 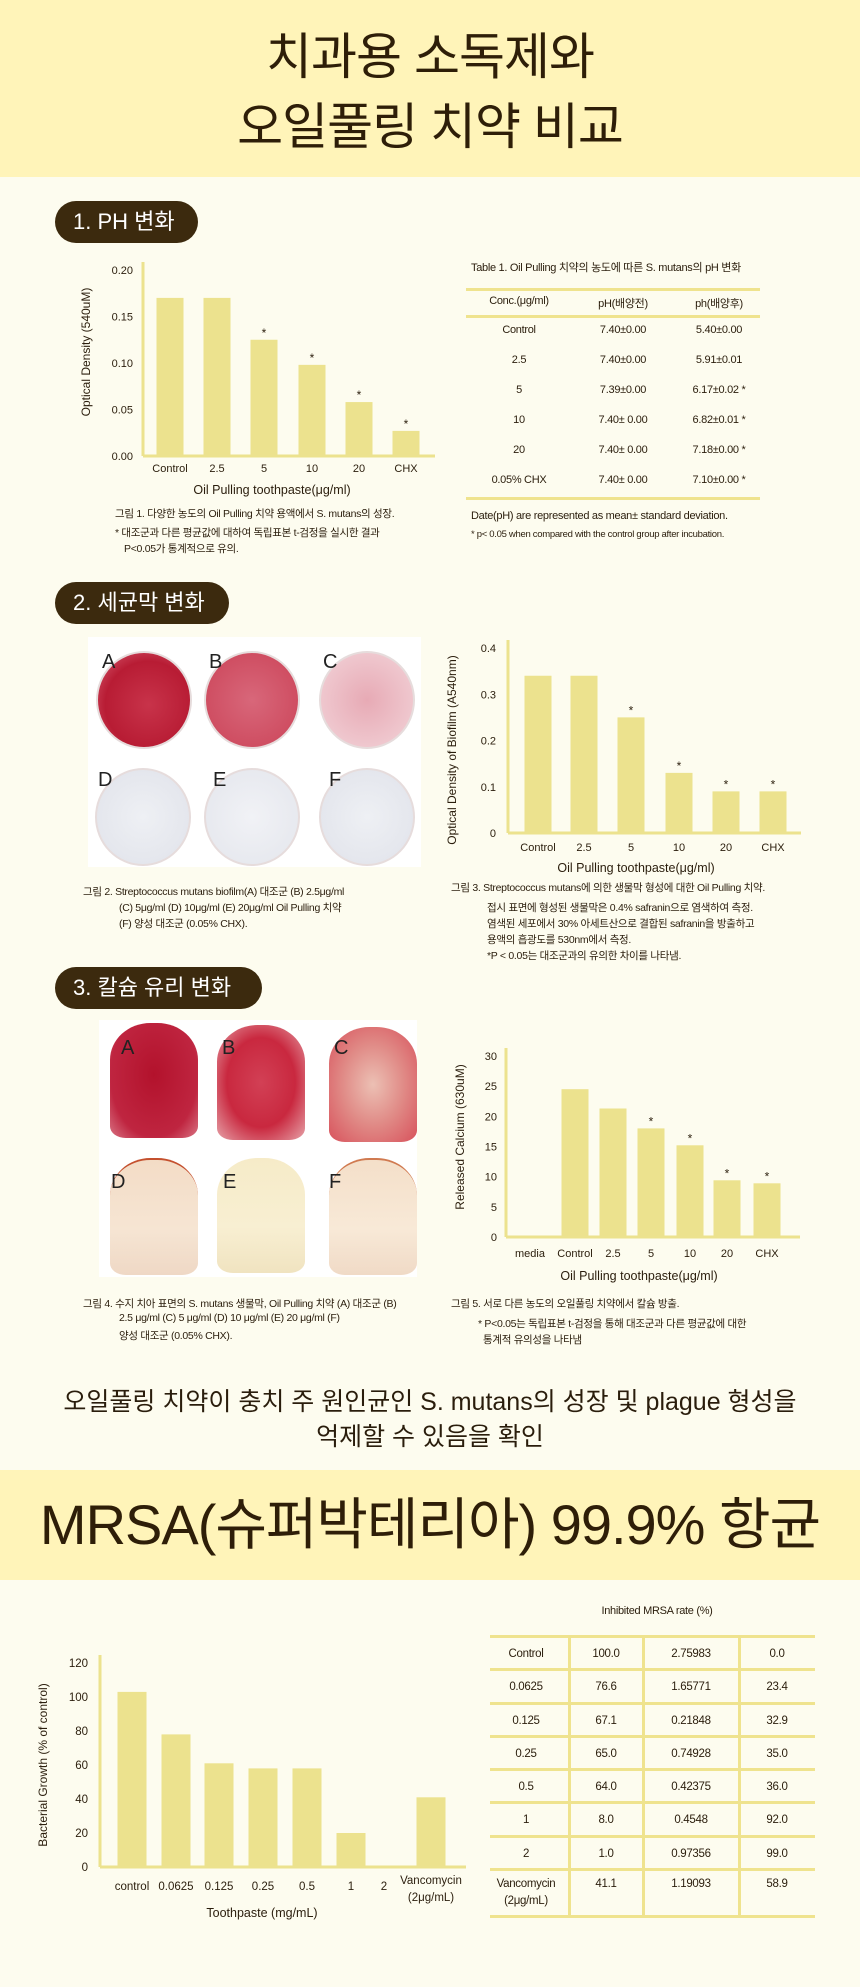 I want to click on table1-header-rule, so click(x=613, y=316).